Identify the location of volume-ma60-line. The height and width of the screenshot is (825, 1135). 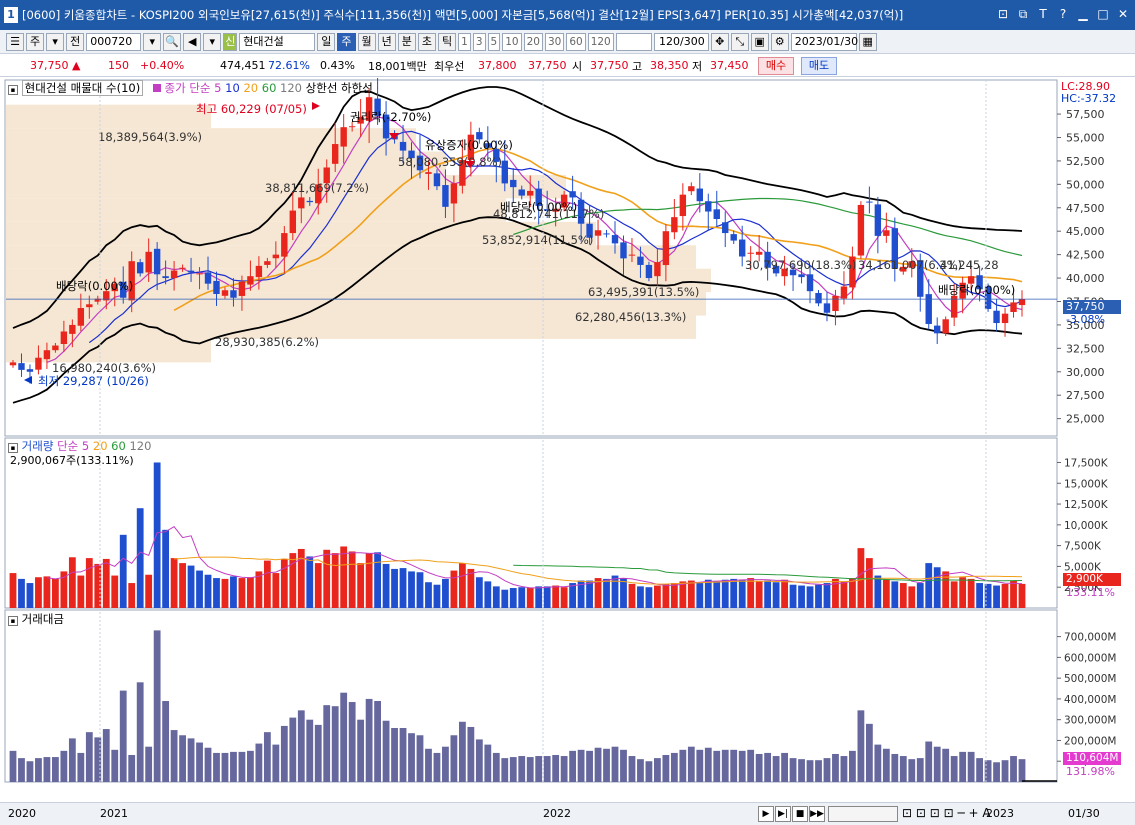
(768, 573).